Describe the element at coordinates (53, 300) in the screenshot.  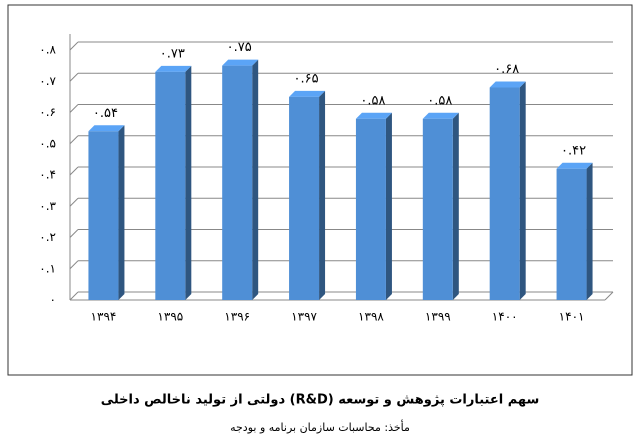
I see `y-tick-label: ۰` at that location.